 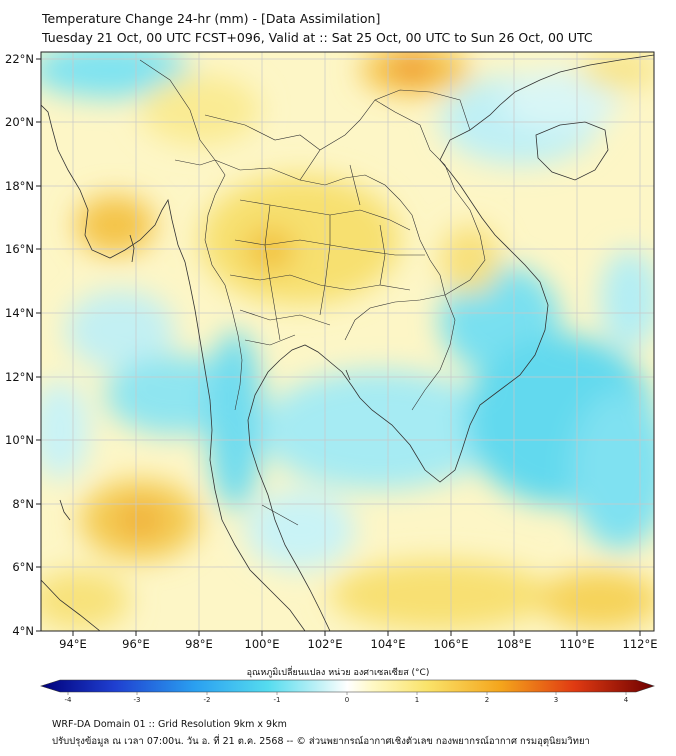 What do you see at coordinates (640, 644) in the screenshot?
I see `lon-tick-label: 112°E` at bounding box center [640, 644].